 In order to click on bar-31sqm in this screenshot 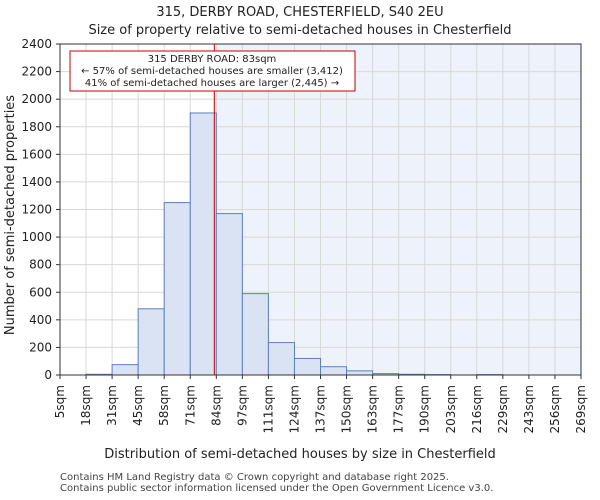, I will do `click(125, 370)`.